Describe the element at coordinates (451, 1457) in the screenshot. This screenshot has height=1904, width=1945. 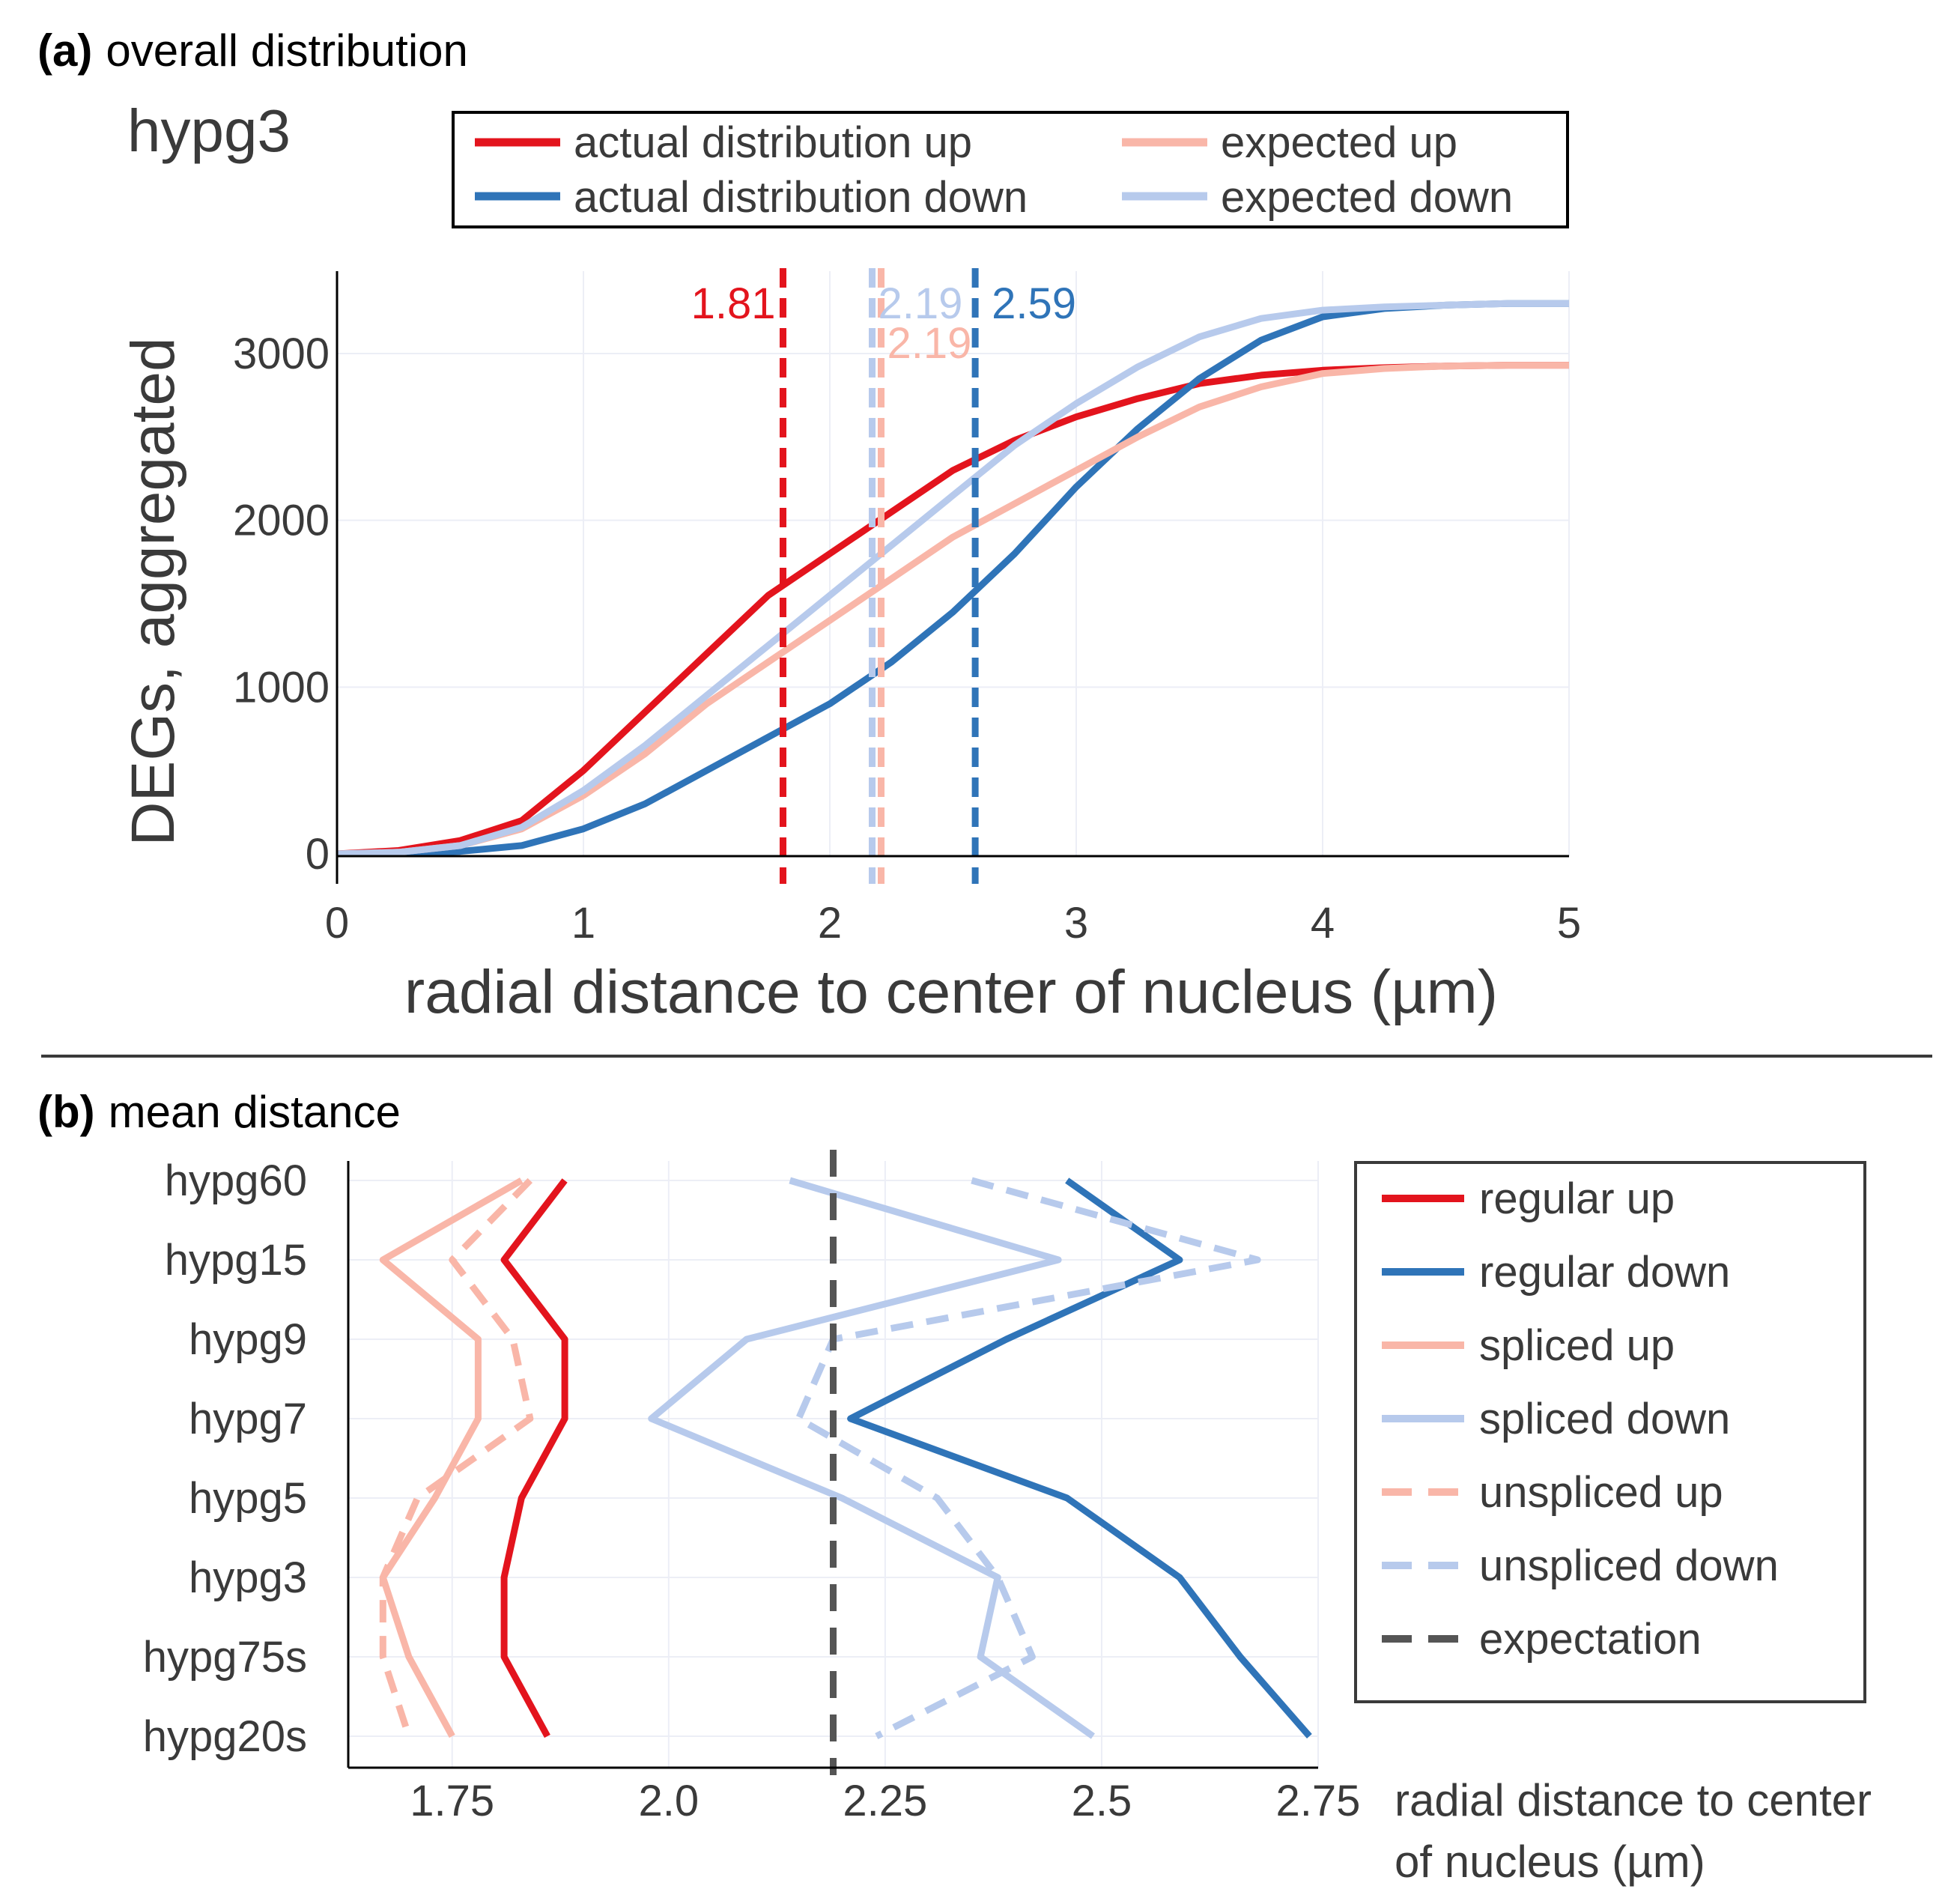
I see `series-b-spliced-up` at that location.